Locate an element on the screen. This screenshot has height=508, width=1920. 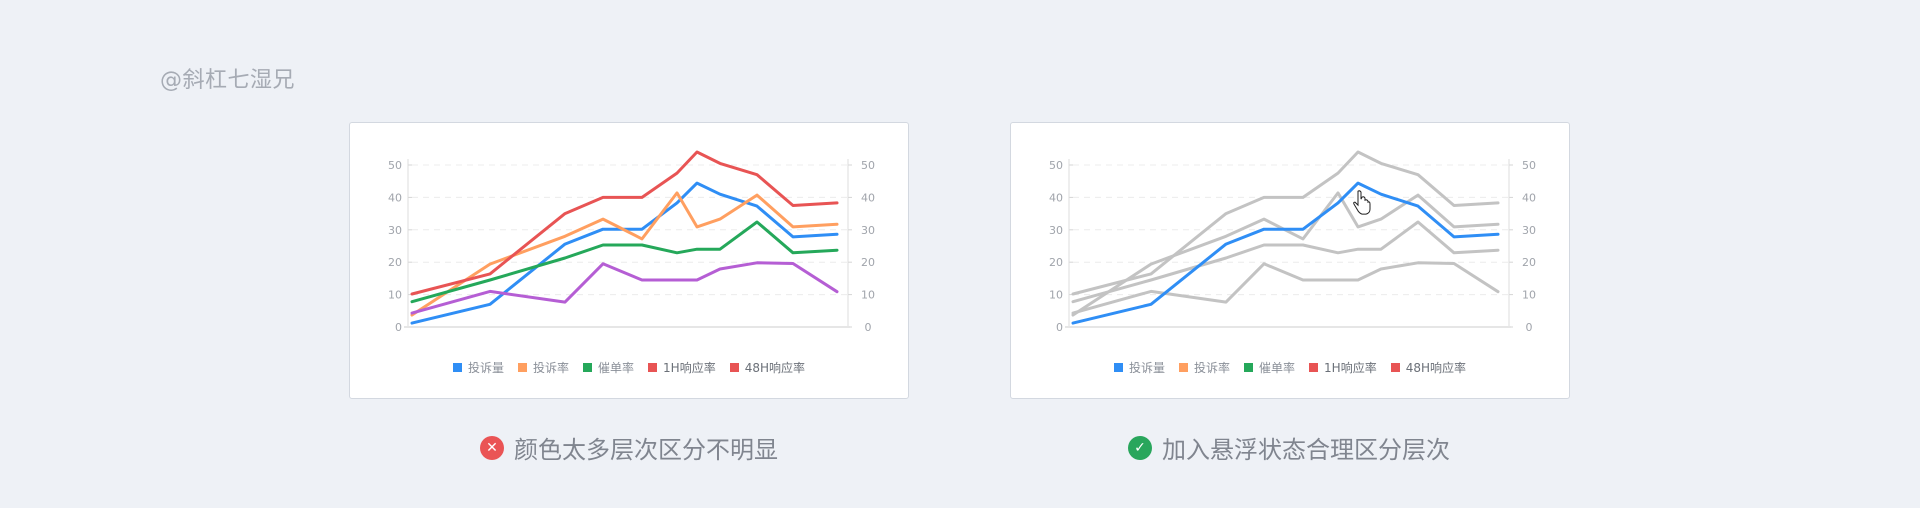
hand-cursor-icon is located at coordinates (1362, 202).